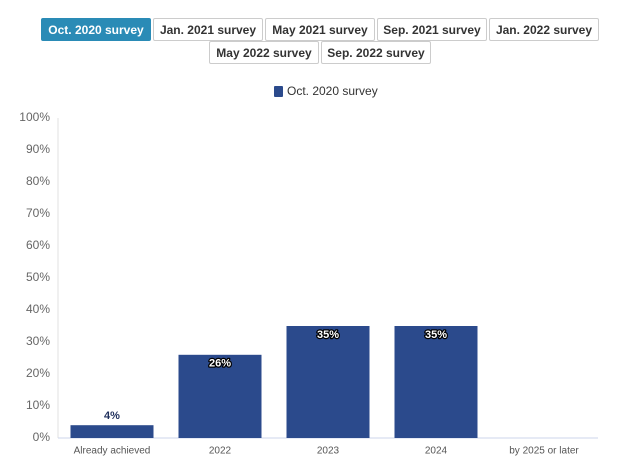  Describe the element at coordinates (220, 451) in the screenshot. I see `x-tick-label: 2022` at that location.